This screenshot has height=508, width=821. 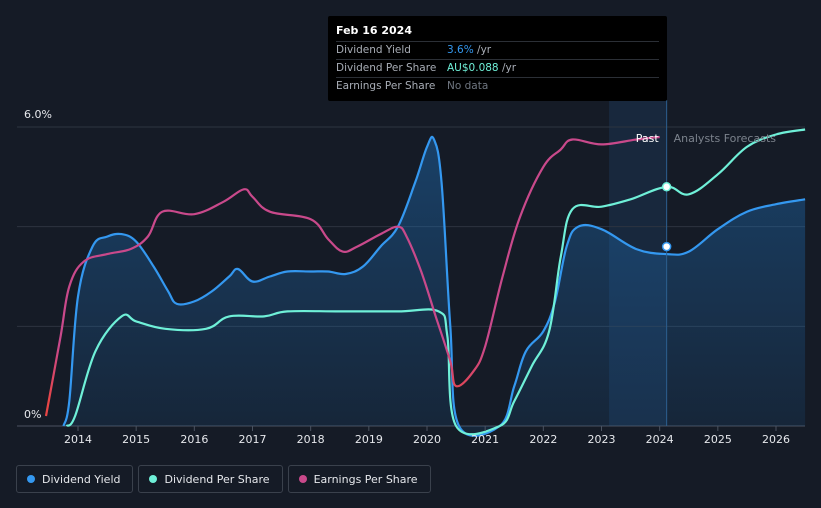 I want to click on x-tick-label: 2021, so click(x=485, y=439).